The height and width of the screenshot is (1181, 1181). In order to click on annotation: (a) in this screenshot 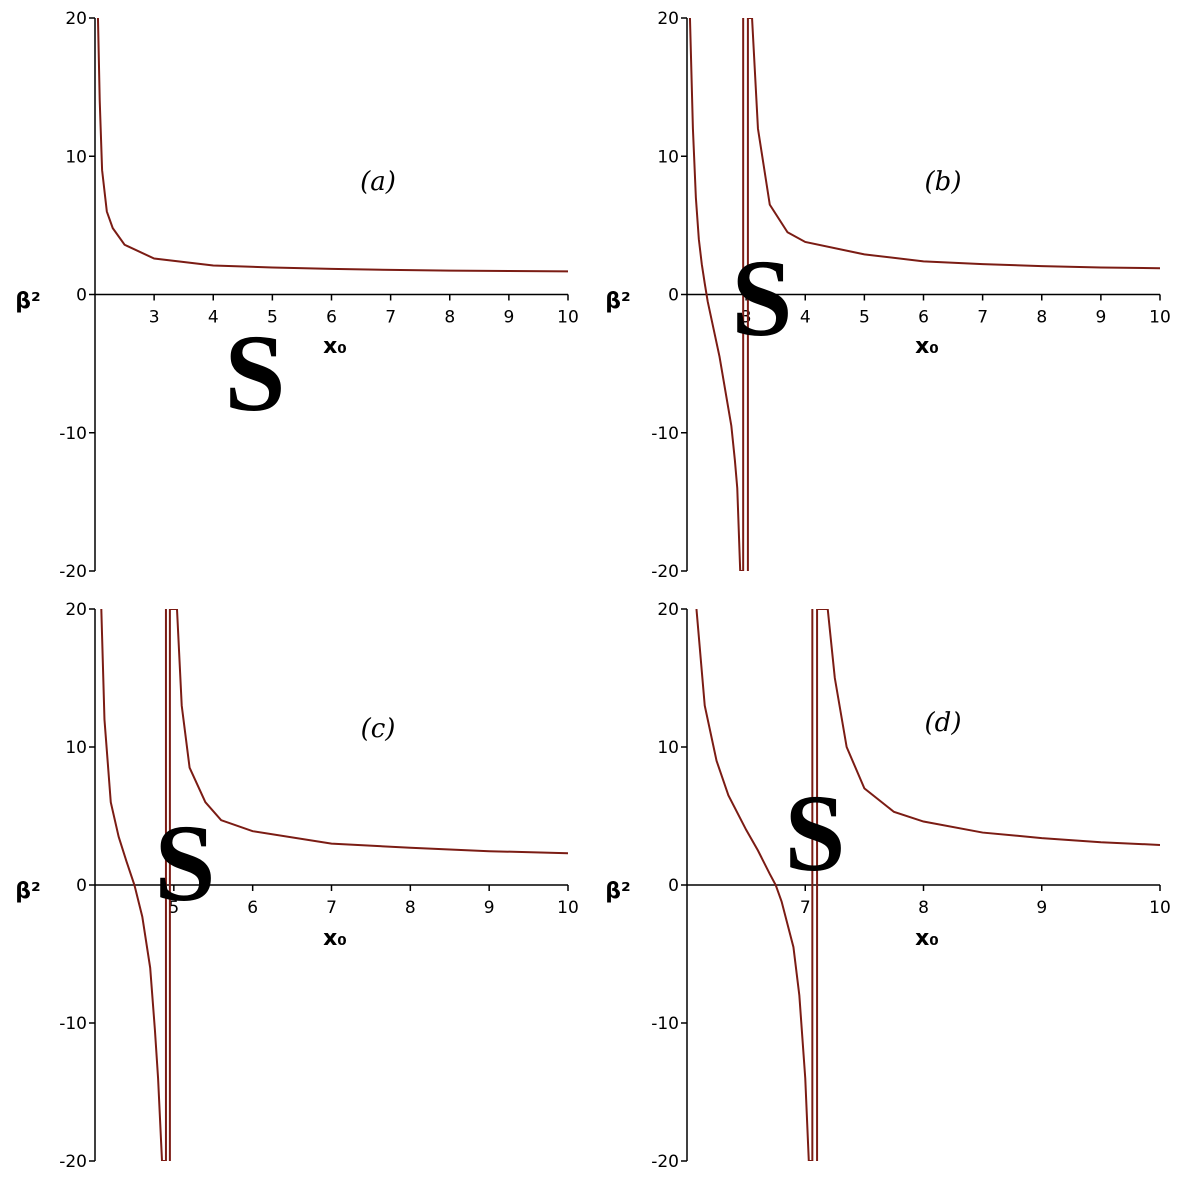, I will do `click(378, 182)`.